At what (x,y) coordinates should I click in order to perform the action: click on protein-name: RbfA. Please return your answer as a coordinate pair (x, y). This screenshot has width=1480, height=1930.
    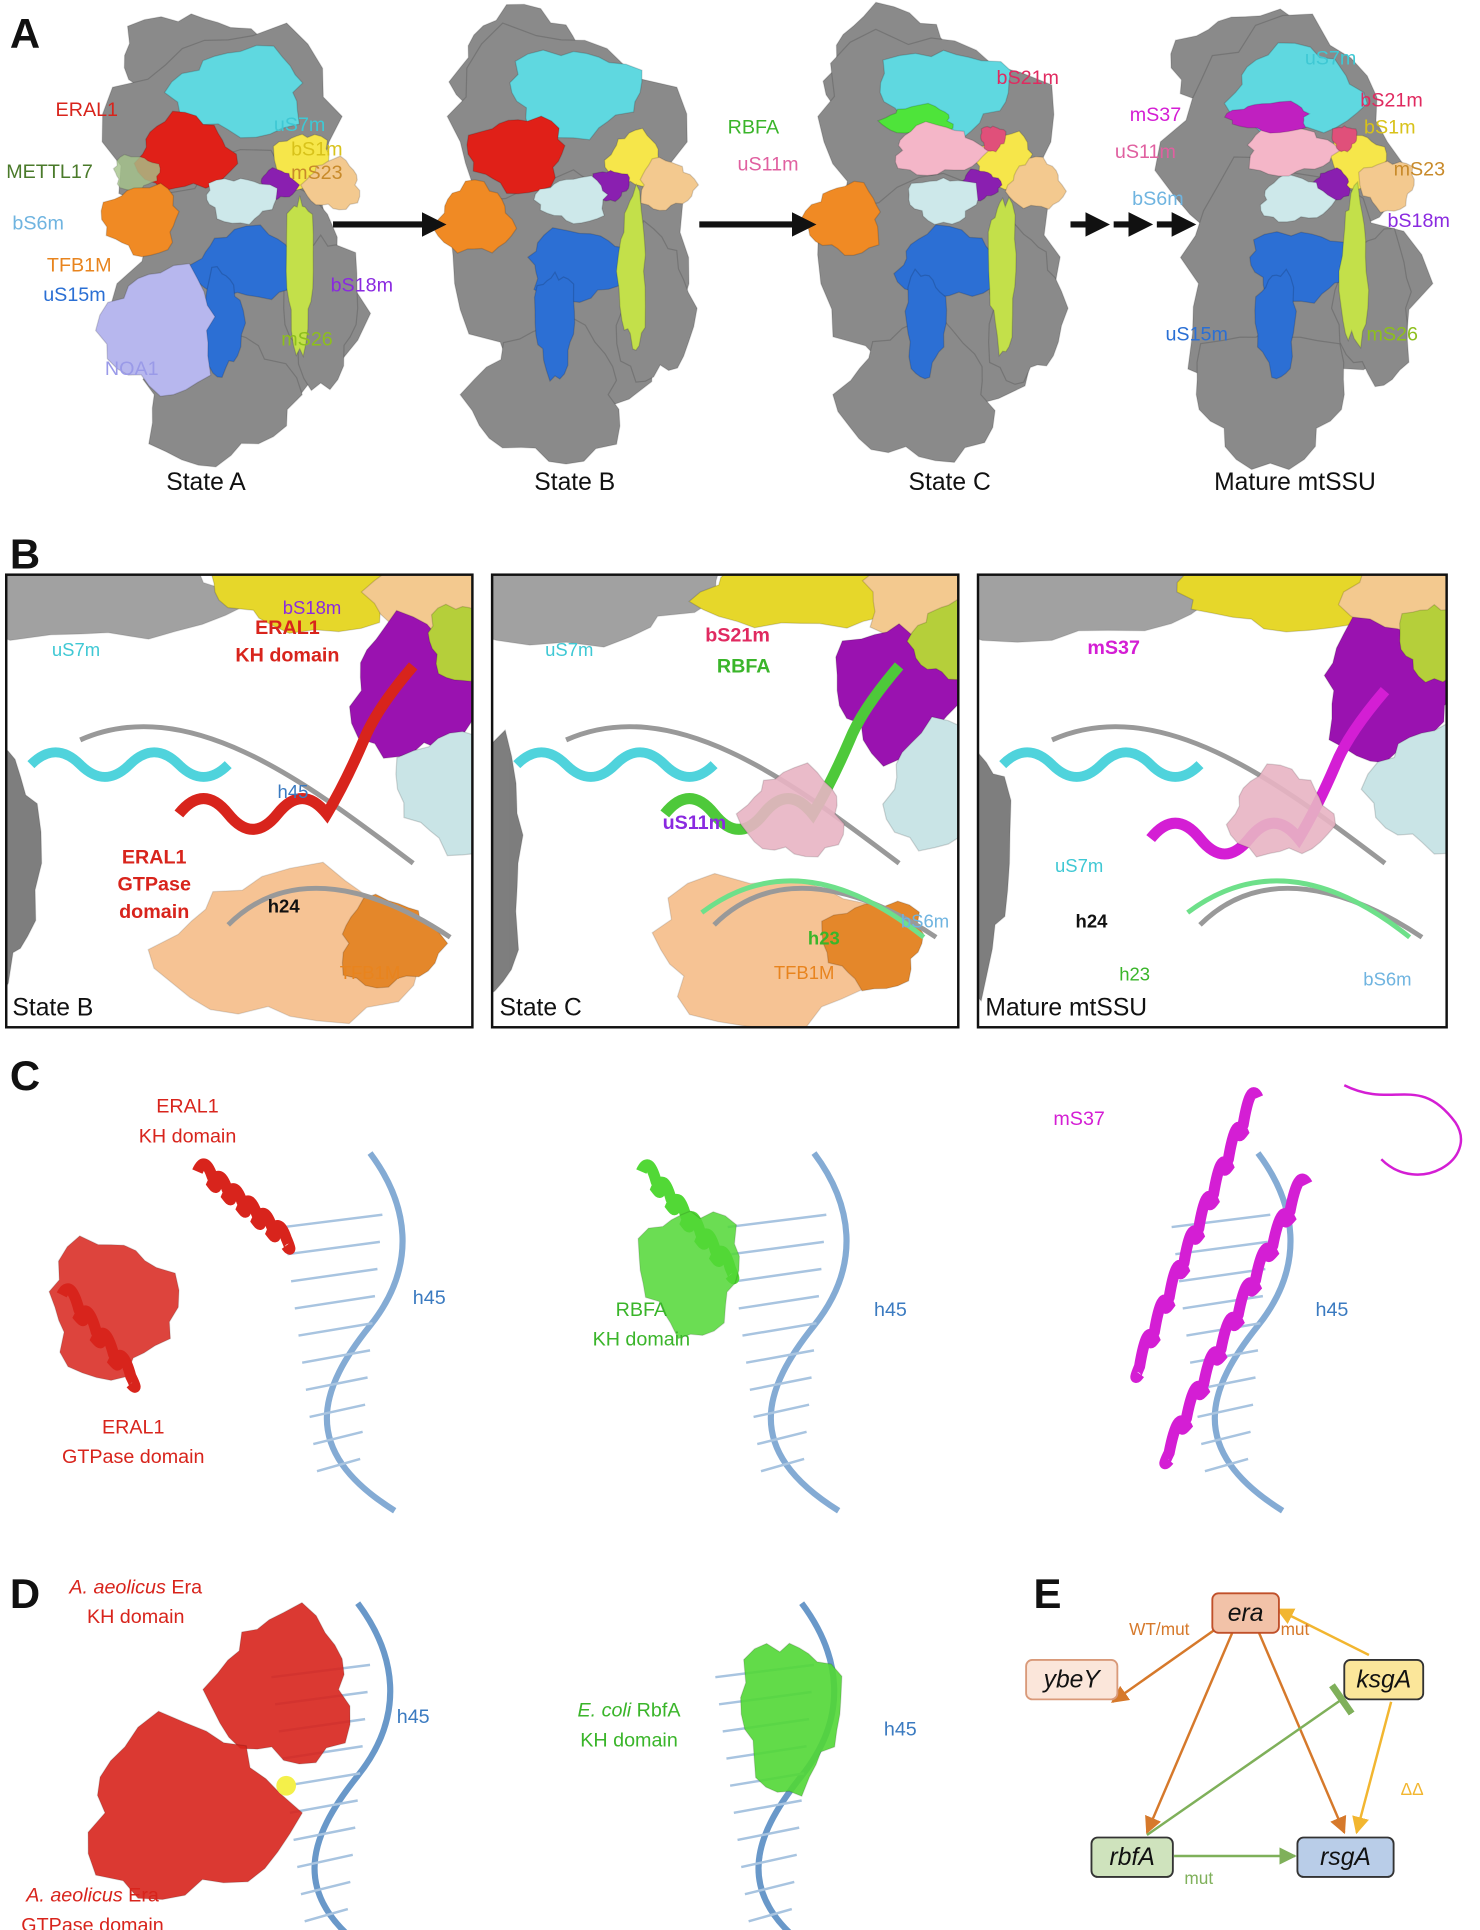
    Looking at the image, I should click on (659, 1711).